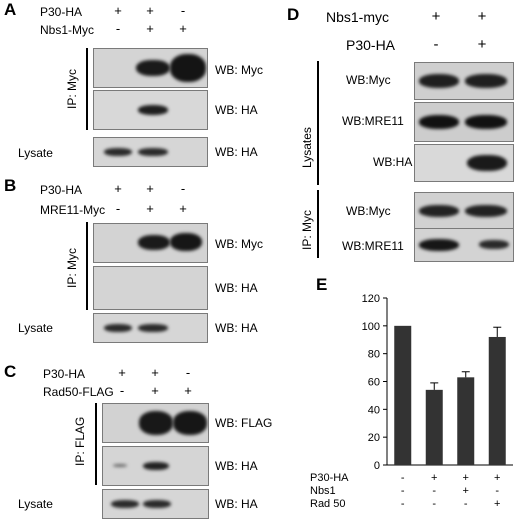 The image size is (520, 519). What do you see at coordinates (150, 328) in the screenshot?
I see `blot-b-lysate` at bounding box center [150, 328].